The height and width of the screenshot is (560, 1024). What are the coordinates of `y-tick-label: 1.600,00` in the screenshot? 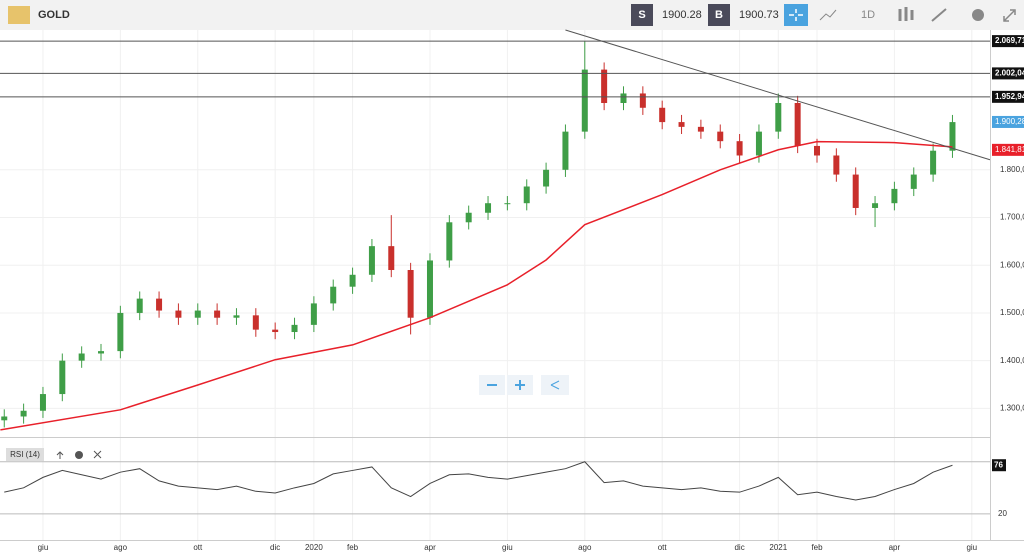 It's located at (1012, 264).